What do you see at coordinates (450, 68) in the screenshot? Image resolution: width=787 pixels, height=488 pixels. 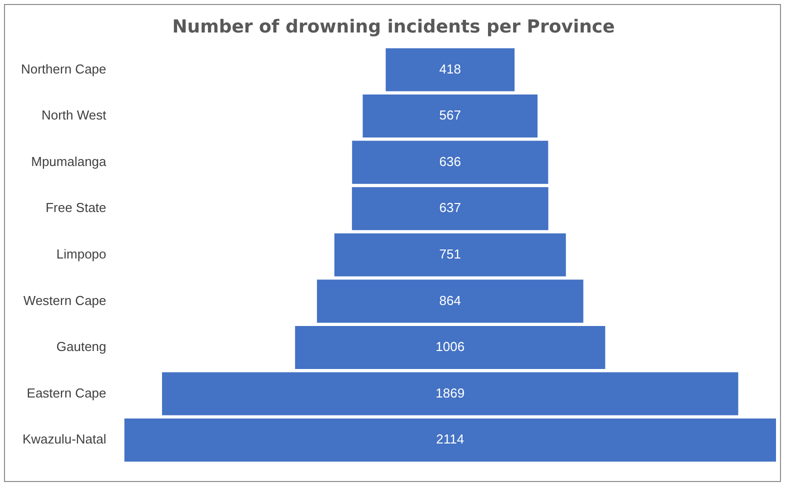 I see `data-label: 418` at bounding box center [450, 68].